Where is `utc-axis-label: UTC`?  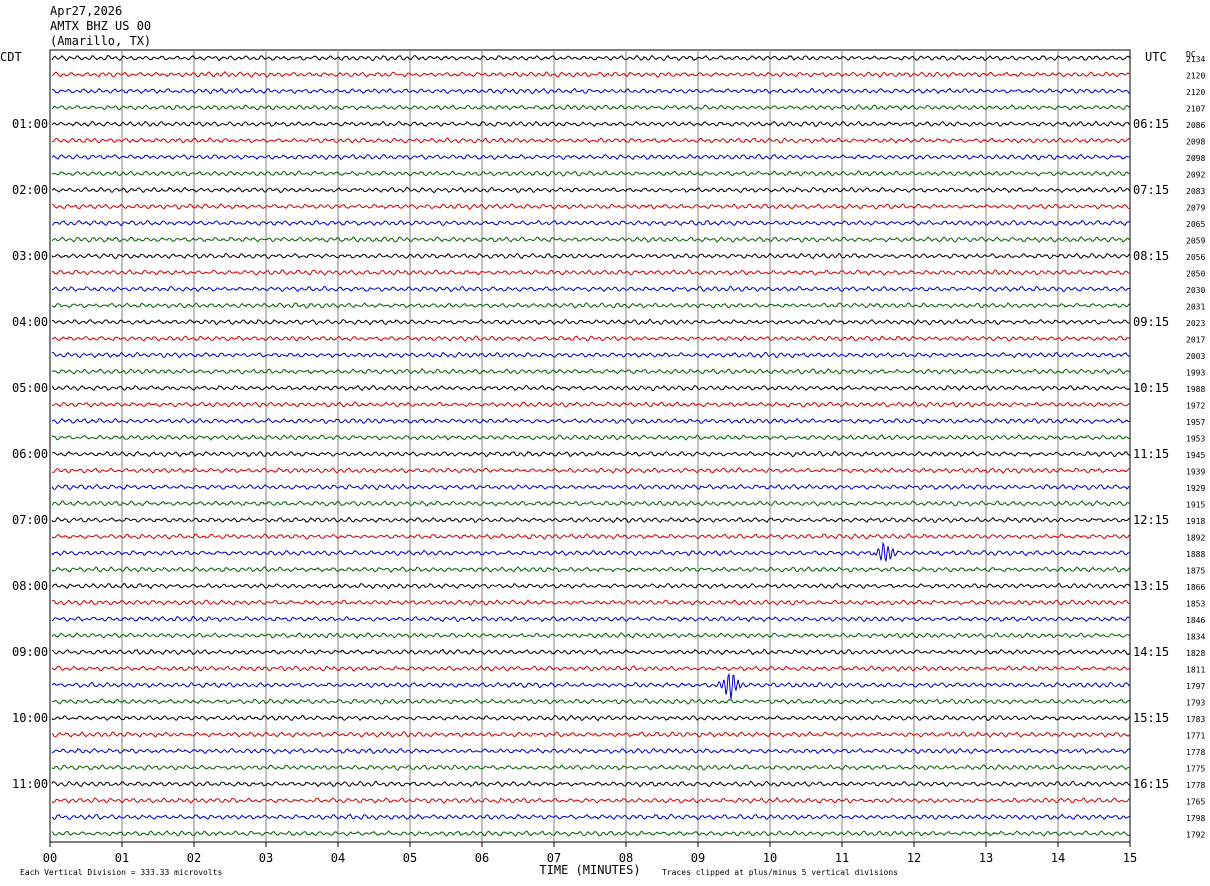 utc-axis-label: UTC is located at coordinates (1156, 57).